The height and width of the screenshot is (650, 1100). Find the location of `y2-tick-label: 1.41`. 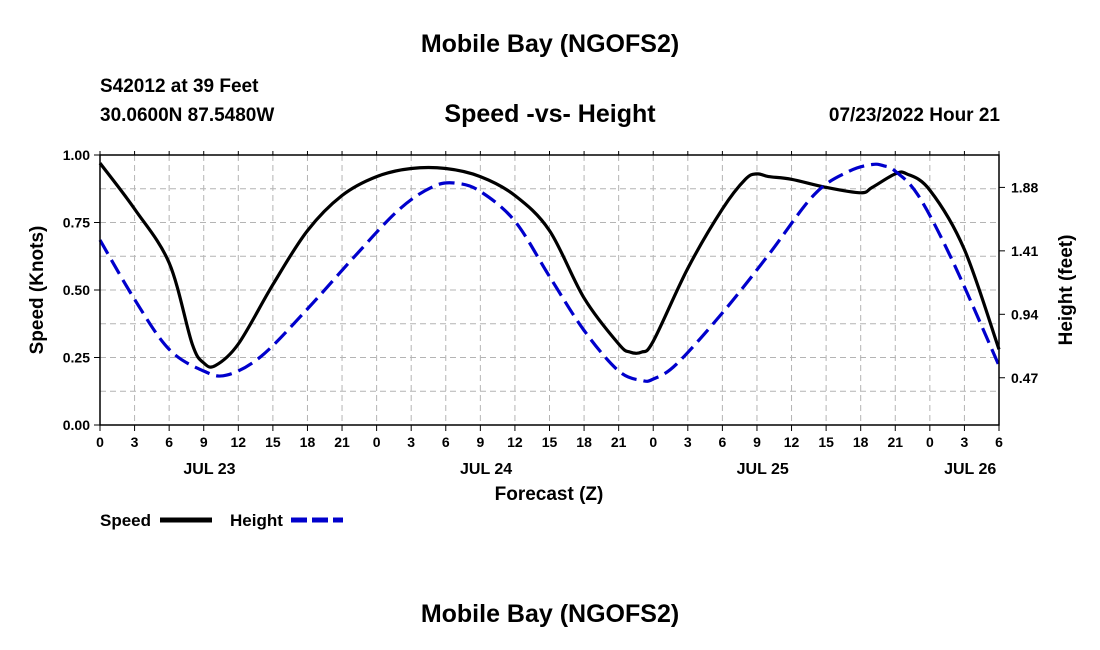

y2-tick-label: 1.41 is located at coordinates (1024, 251).